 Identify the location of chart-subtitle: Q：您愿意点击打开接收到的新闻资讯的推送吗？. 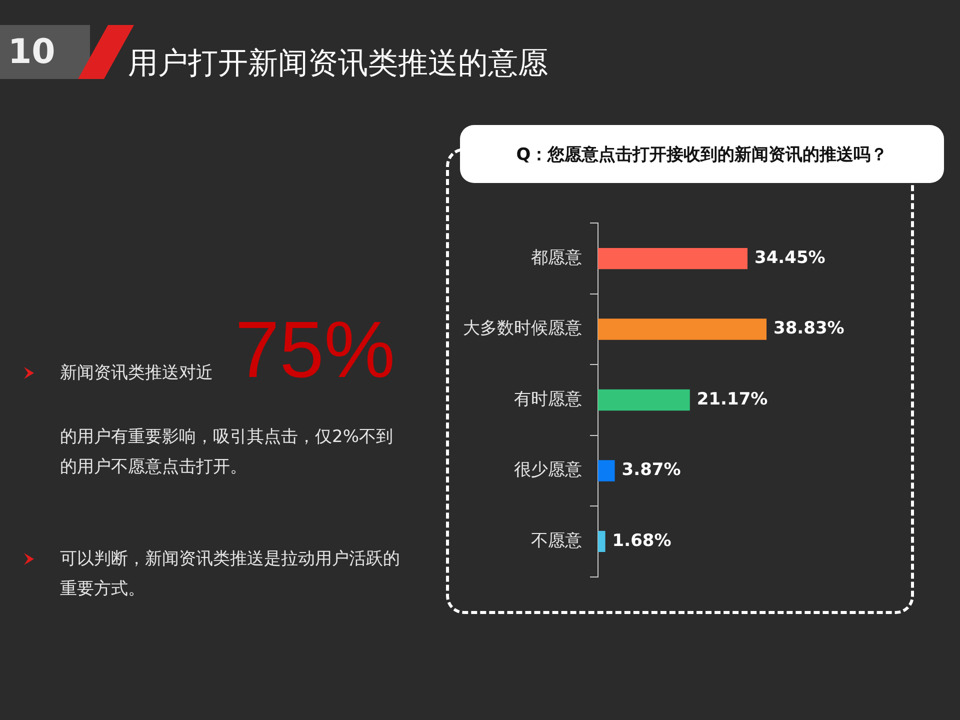
(702, 154).